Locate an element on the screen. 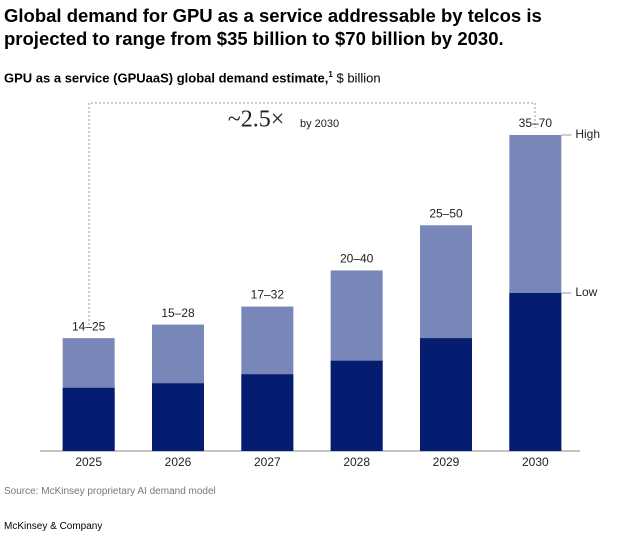 This screenshot has width=640, height=534. range-label: 20–40 is located at coordinates (357, 259).